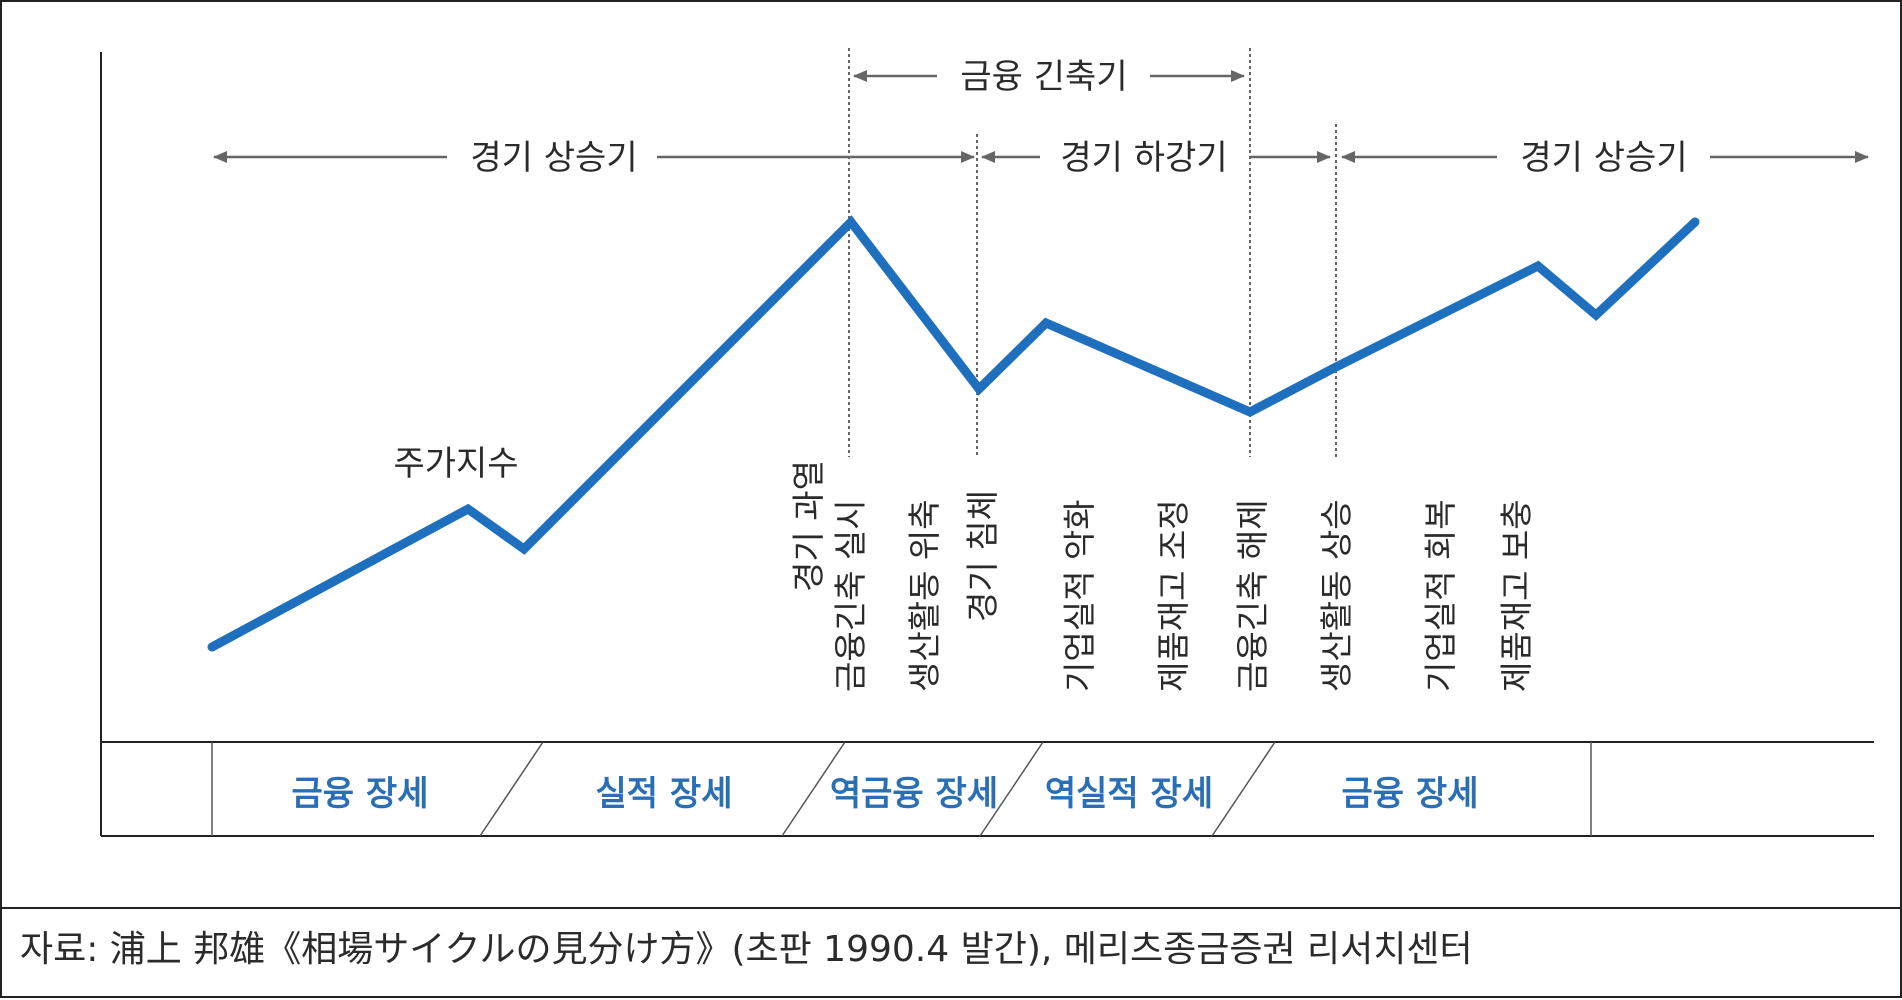 Image resolution: width=1902 pixels, height=1000 pixels. Describe the element at coordinates (1173, 595) in the screenshot. I see `event-label-inventory-adjust: 제품재고 조정` at that location.